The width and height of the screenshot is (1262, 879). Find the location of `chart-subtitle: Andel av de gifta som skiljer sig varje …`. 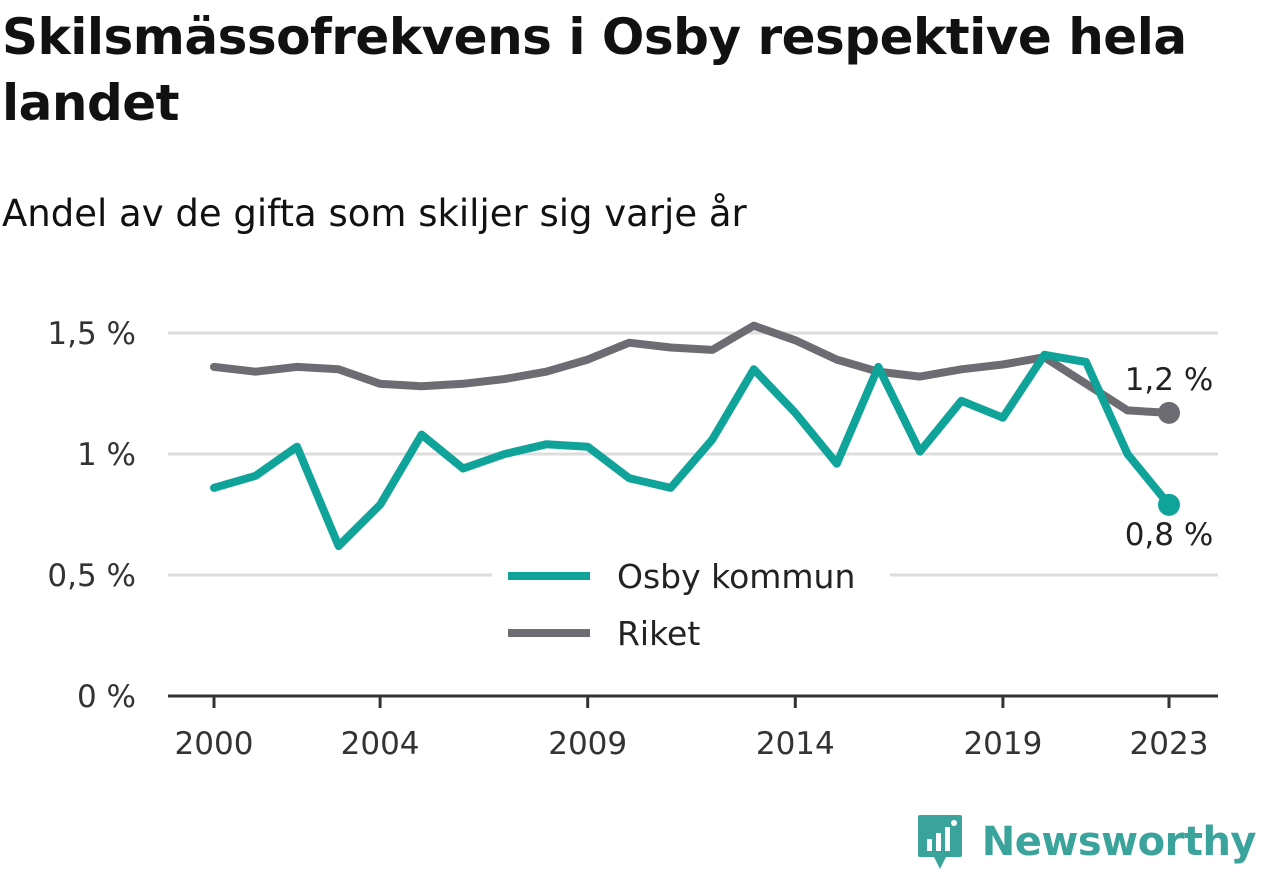

chart-subtitle: Andel av de gifta som skiljer sig varje … is located at coordinates (374, 213).